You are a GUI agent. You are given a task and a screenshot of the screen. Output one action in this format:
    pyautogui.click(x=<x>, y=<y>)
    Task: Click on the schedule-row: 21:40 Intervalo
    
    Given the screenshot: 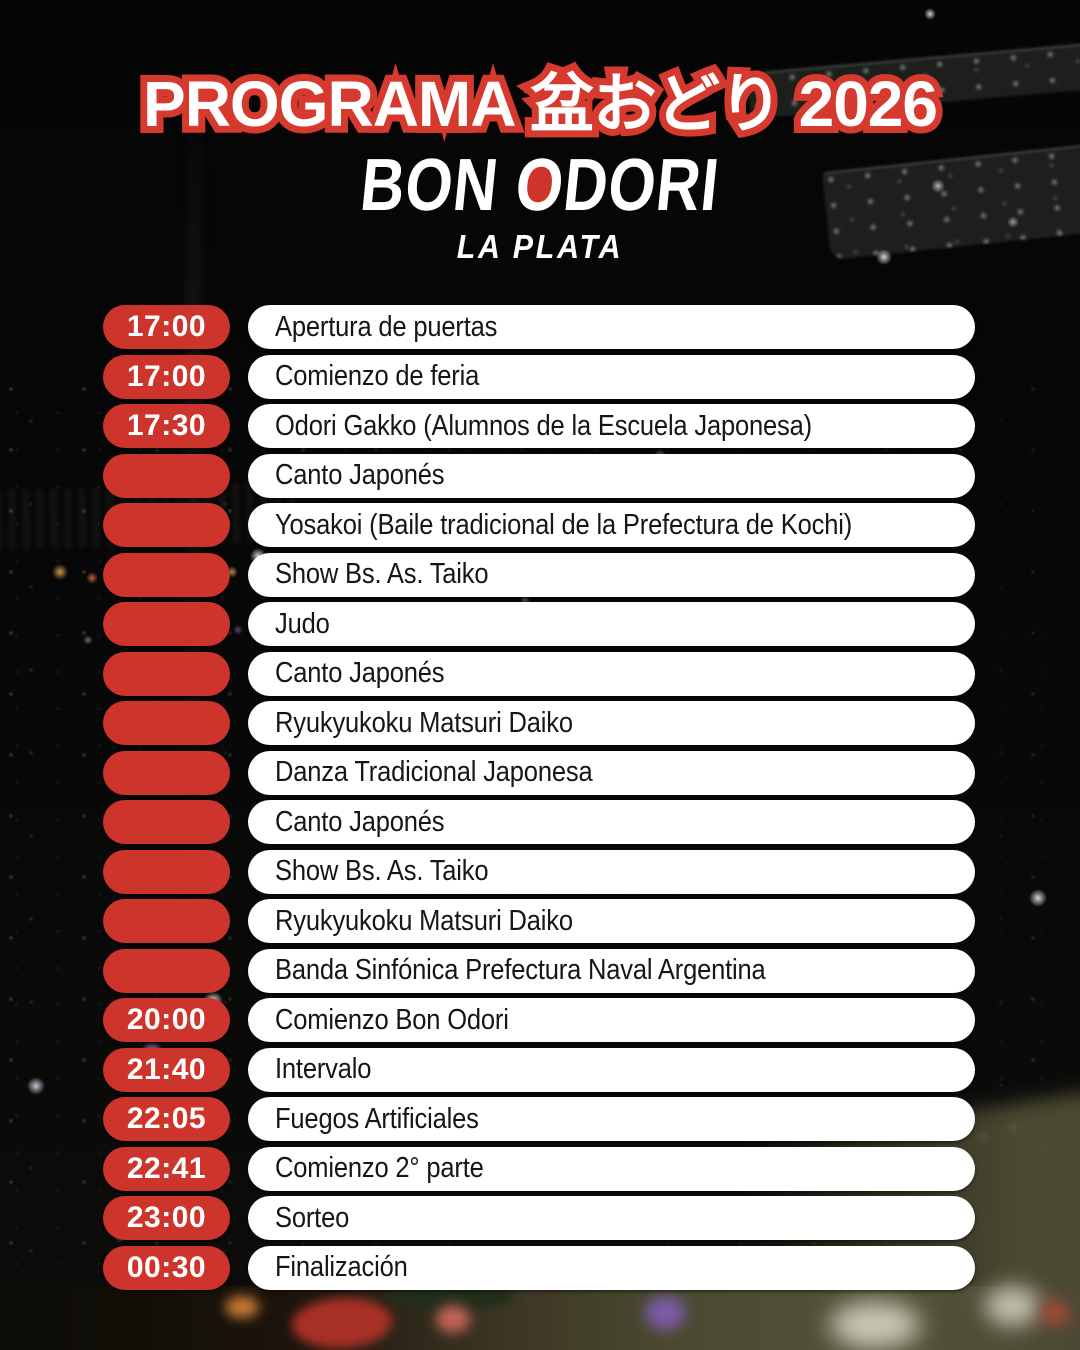 What is the action you would take?
    pyautogui.click(x=539, y=1069)
    